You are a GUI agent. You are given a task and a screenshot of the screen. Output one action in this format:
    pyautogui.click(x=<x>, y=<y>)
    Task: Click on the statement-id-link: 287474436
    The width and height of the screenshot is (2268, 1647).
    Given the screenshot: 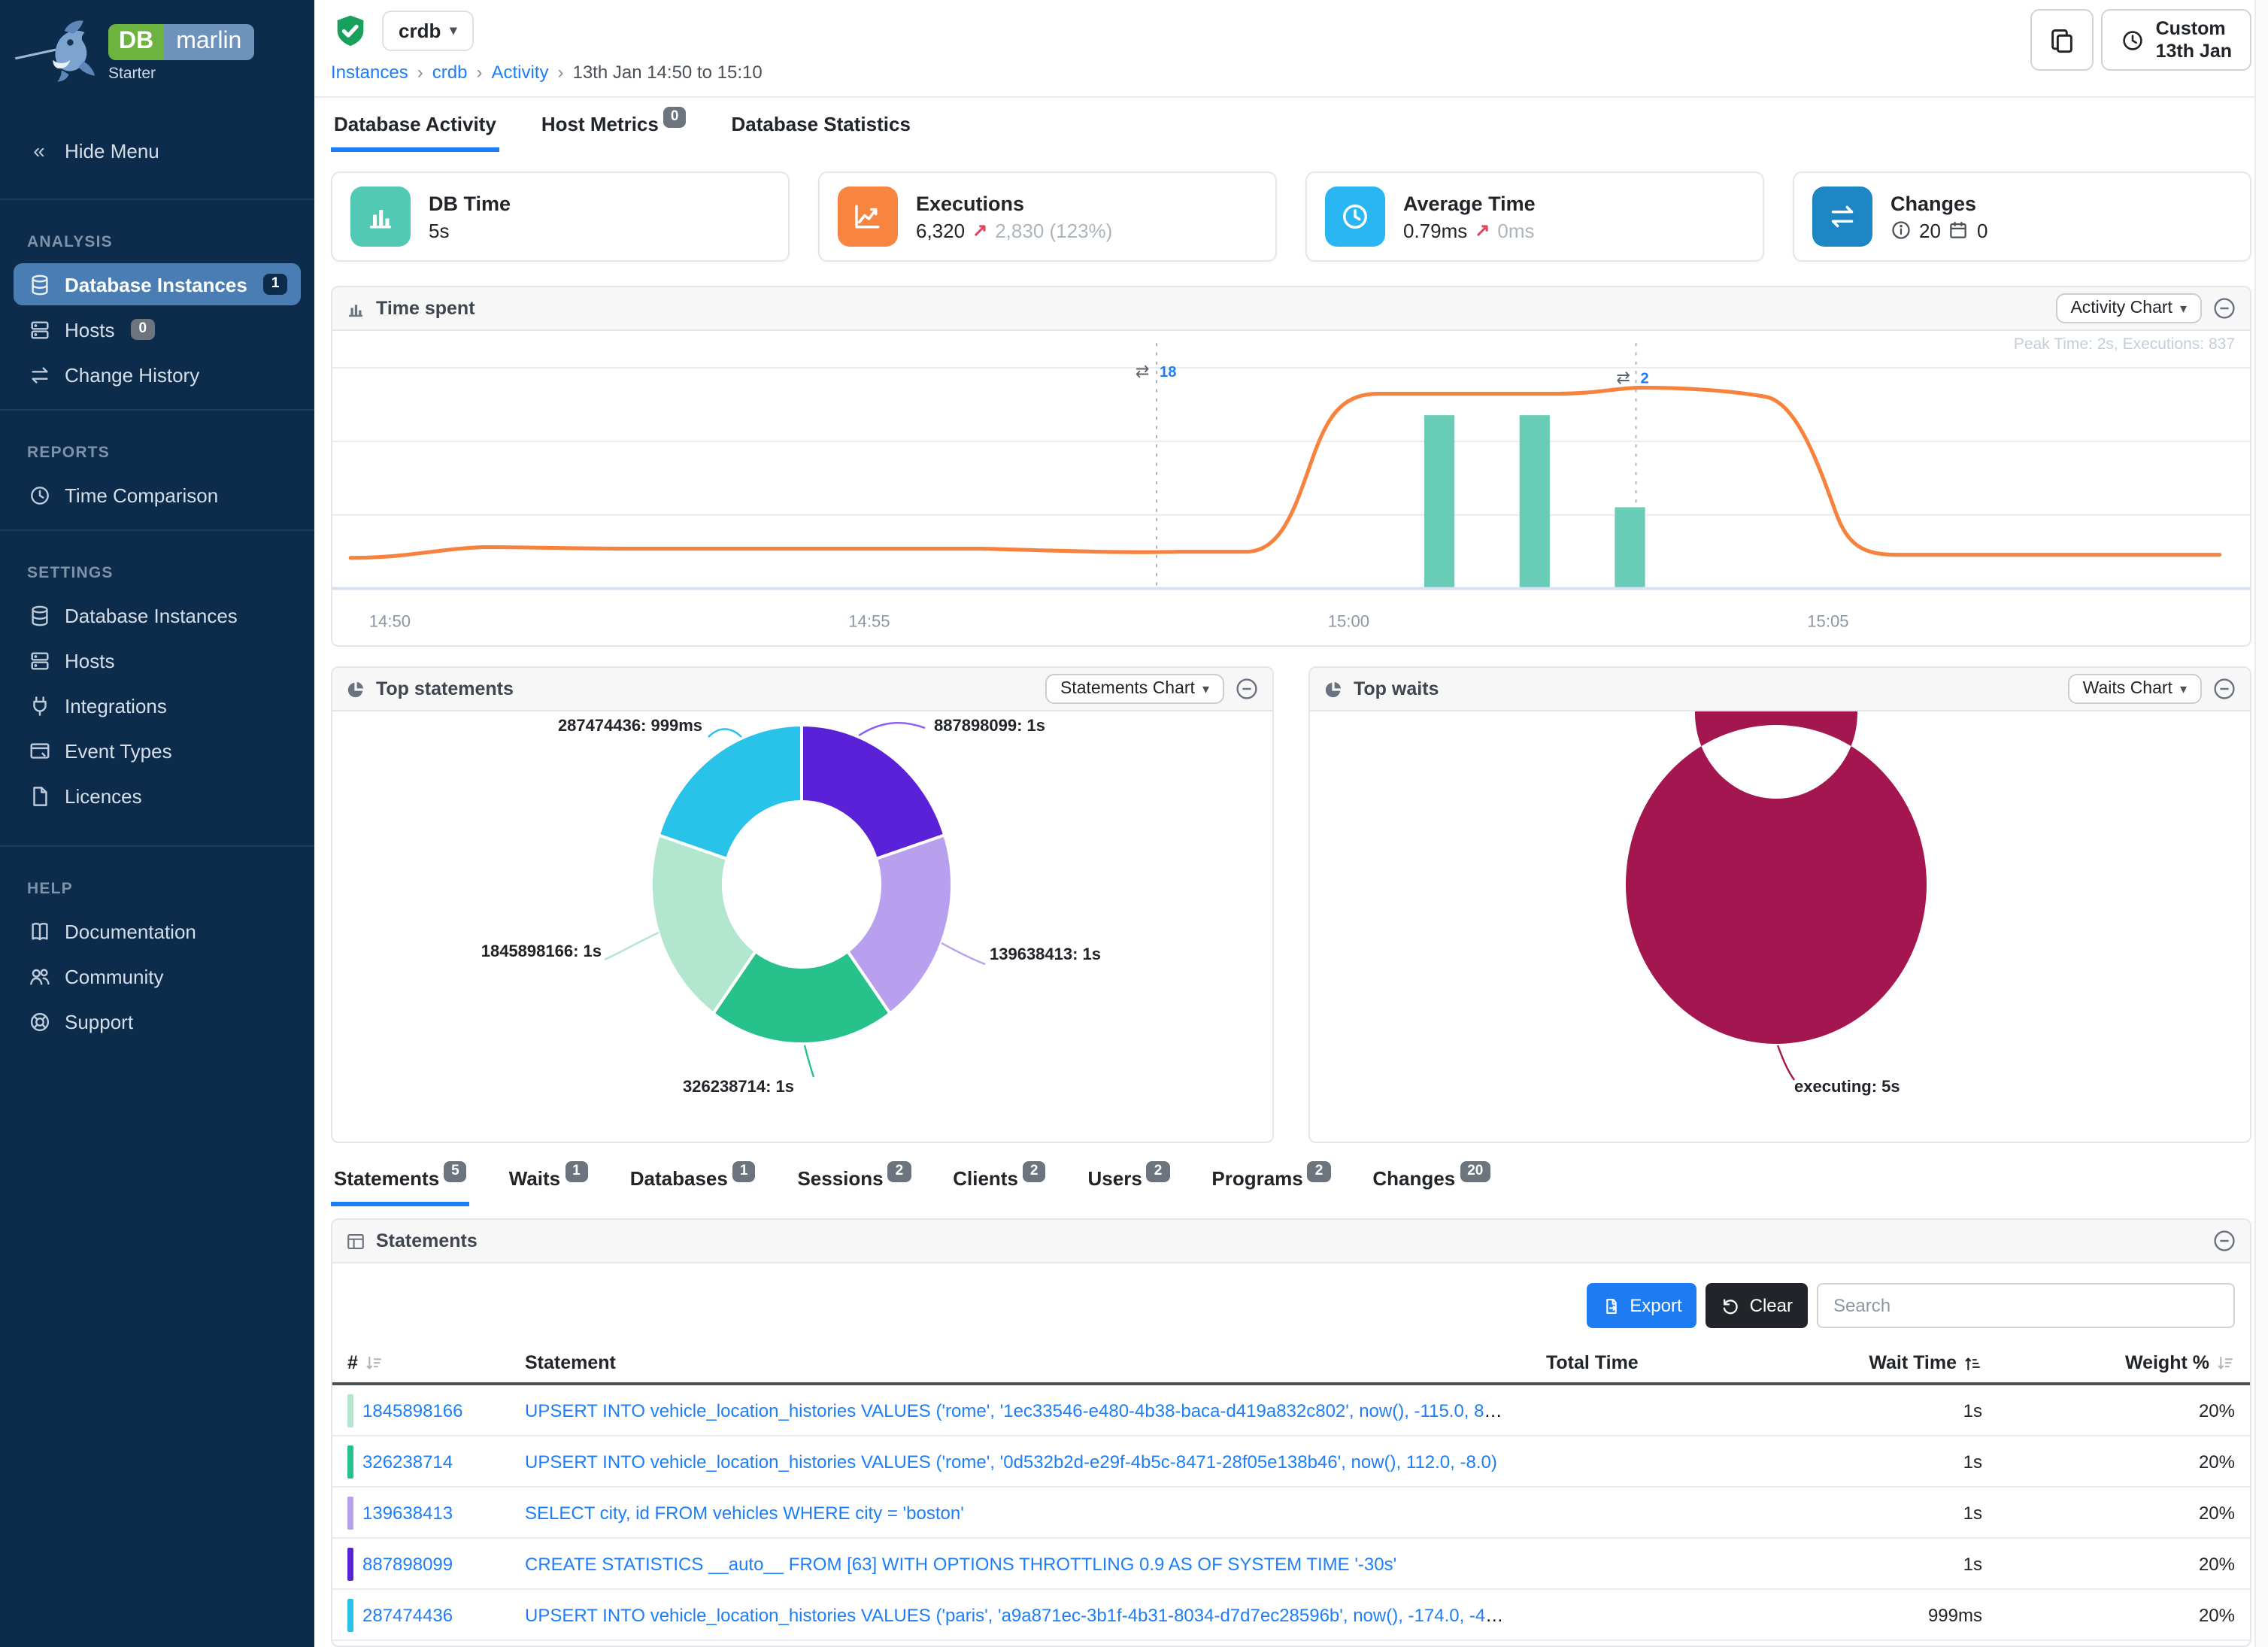 What is the action you would take?
    pyautogui.click(x=407, y=1614)
    